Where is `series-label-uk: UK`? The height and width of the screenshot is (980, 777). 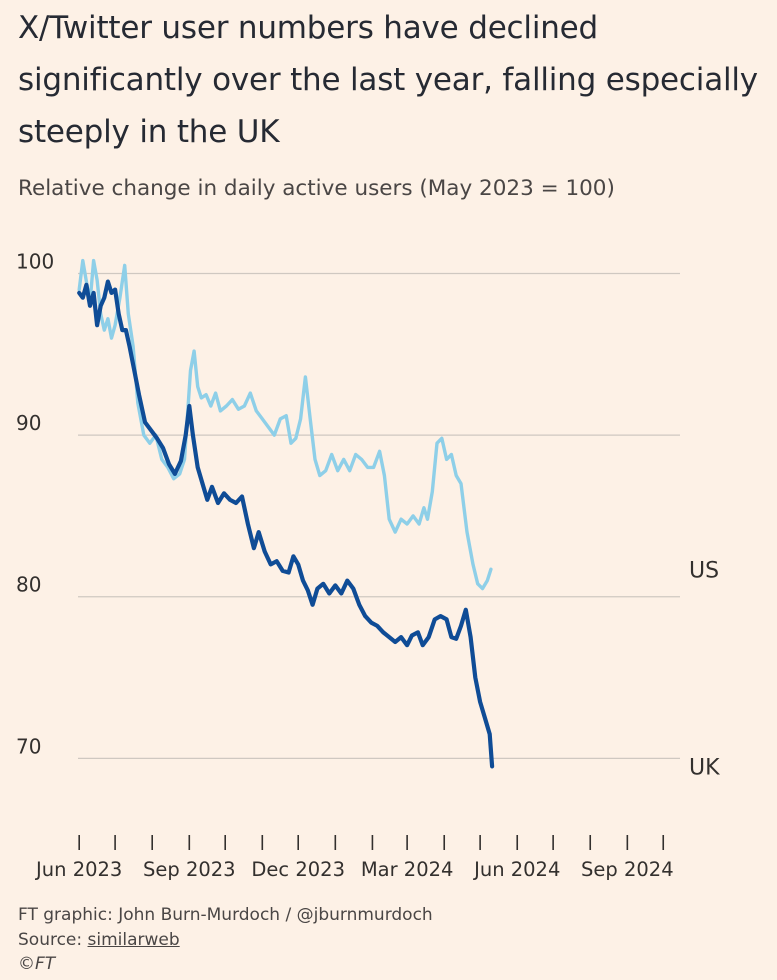 series-label-uk: UK is located at coordinates (704, 767).